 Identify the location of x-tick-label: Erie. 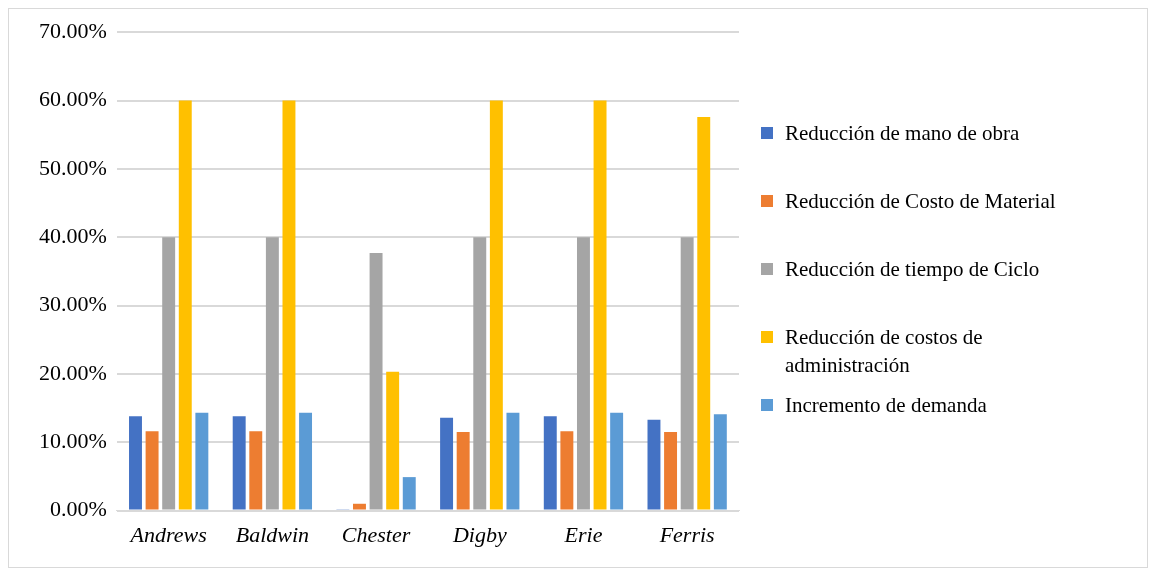
(583, 534).